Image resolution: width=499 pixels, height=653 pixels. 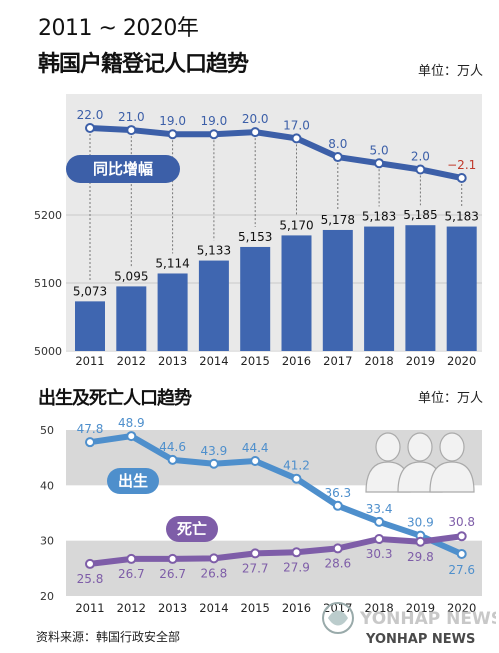 I want to click on top-x-tick-label: 2020, so click(x=461, y=361).